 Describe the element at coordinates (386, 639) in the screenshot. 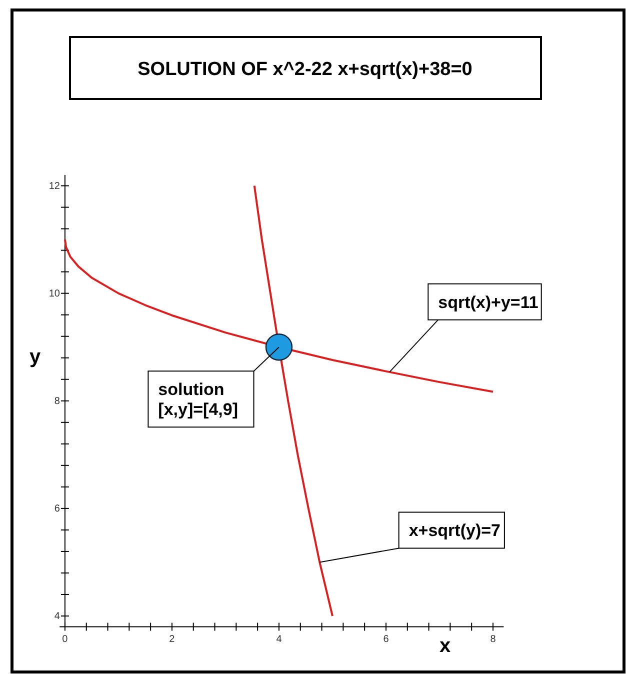

I see `x-tick-label: 6` at that location.